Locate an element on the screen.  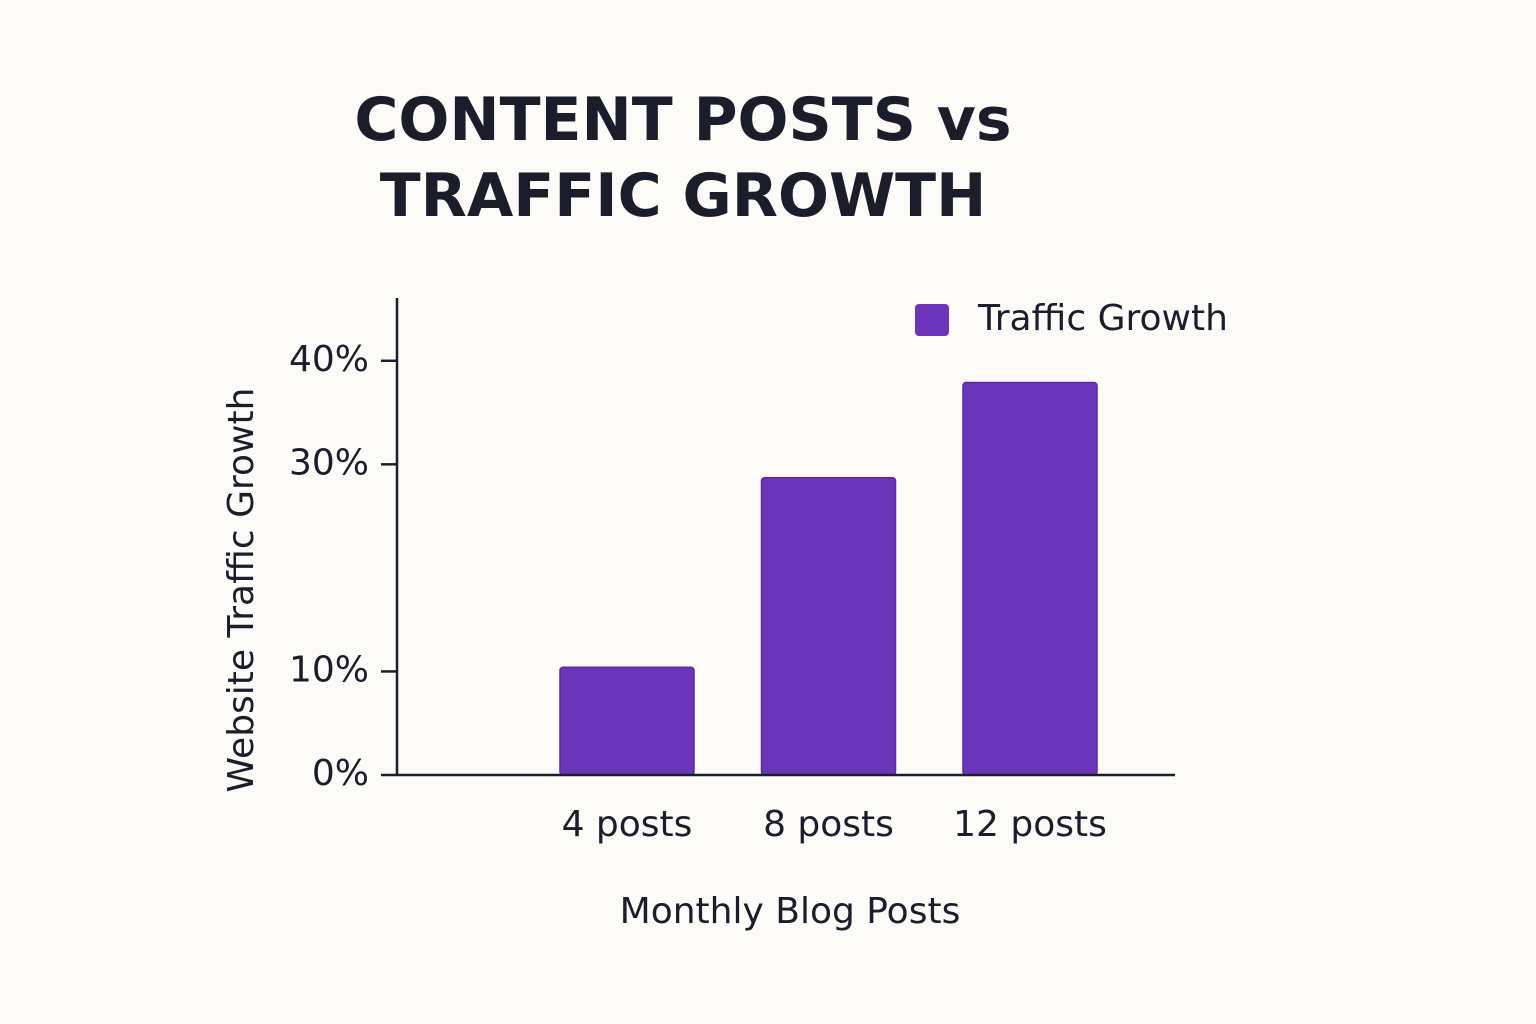
legend-label: Traffic Growth is located at coordinates (1102, 318).